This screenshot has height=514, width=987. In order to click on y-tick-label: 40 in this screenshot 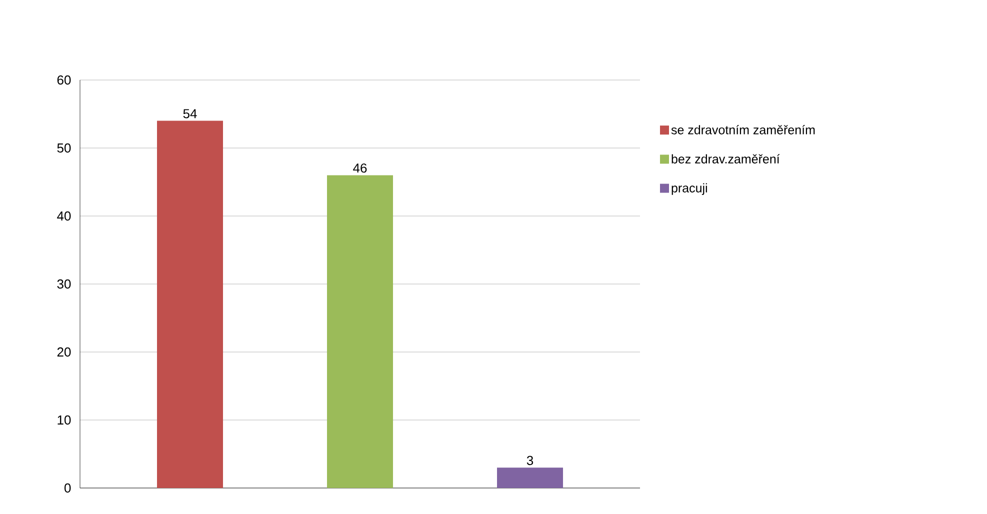, I will do `click(64, 216)`.